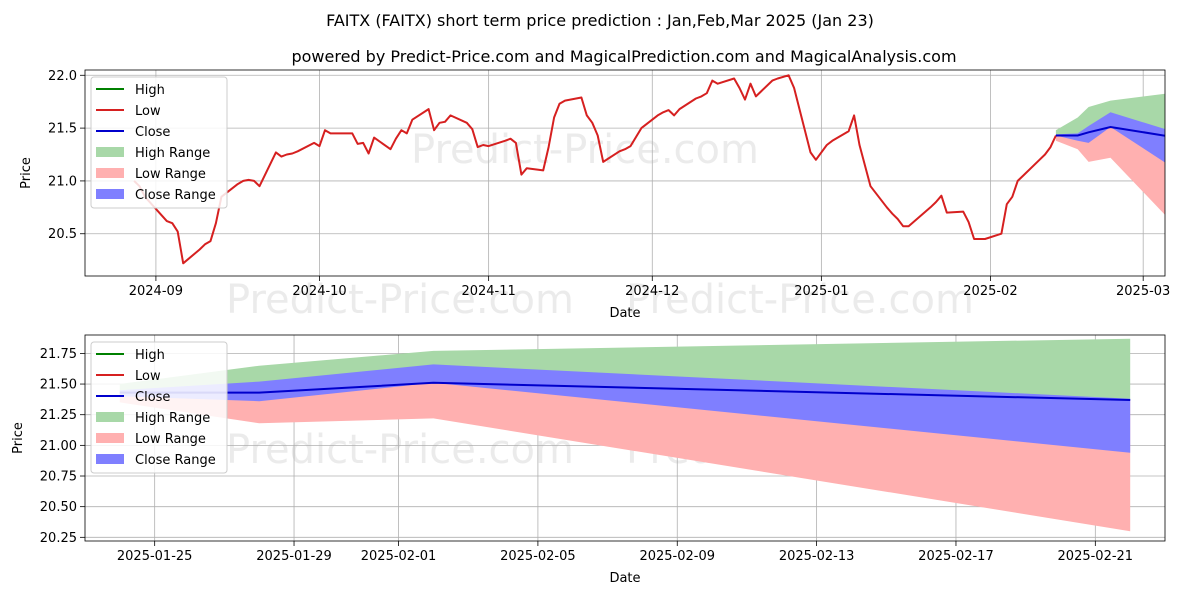 The image size is (1200, 604). What do you see at coordinates (956, 556) in the screenshot?
I see `x-tick-label: 2025-02-17` at bounding box center [956, 556].